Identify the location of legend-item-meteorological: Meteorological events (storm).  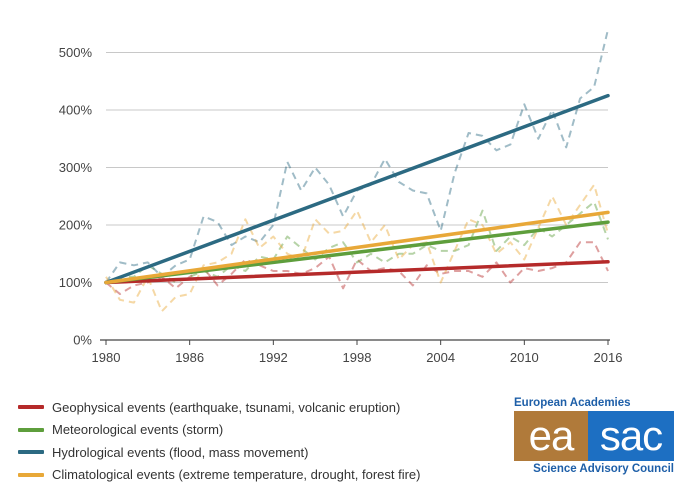
(219, 430).